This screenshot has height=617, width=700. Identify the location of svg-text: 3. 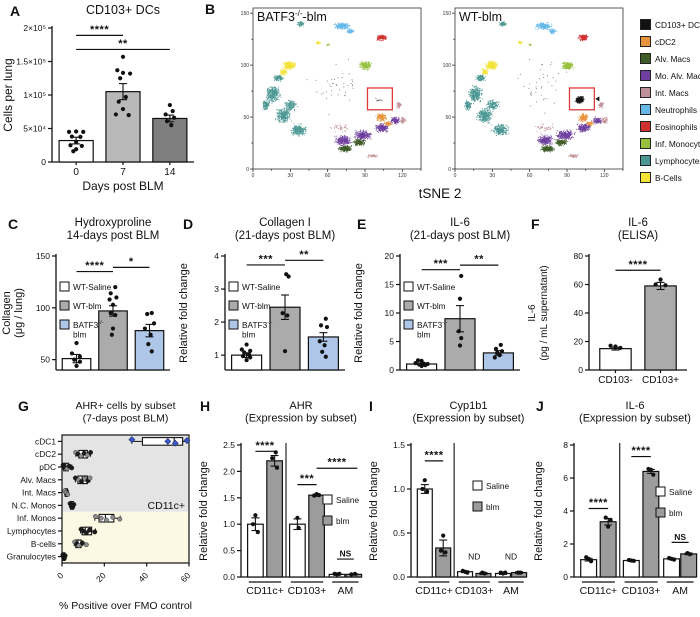
(216, 289).